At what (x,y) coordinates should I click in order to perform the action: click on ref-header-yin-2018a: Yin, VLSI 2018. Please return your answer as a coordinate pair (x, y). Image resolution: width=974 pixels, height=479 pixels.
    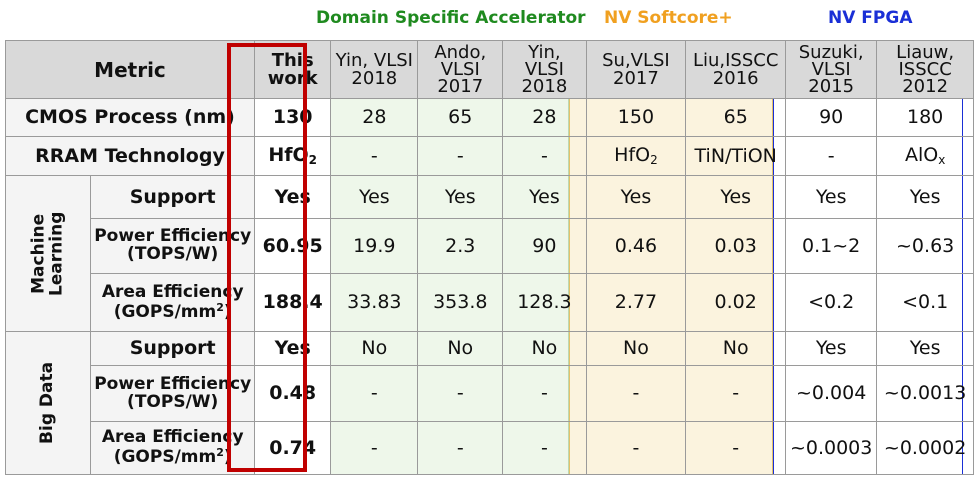
    Looking at the image, I should click on (374, 69).